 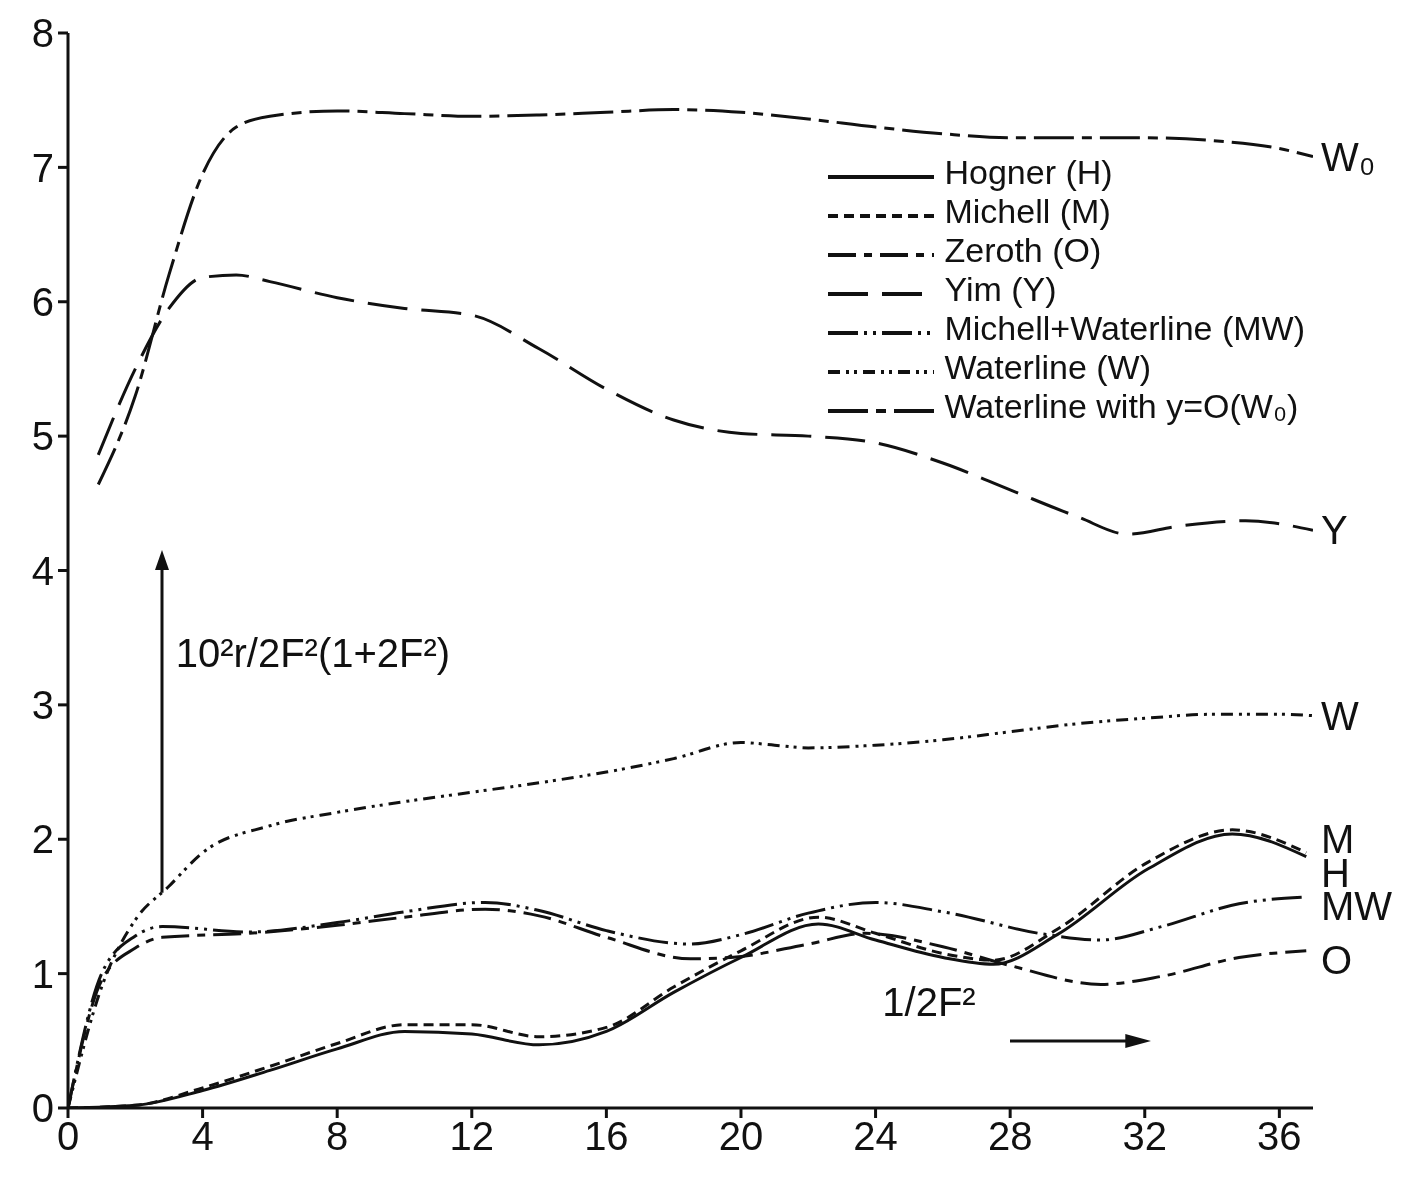 What do you see at coordinates (875, 1136) in the screenshot?
I see `x-tick-label: 24` at bounding box center [875, 1136].